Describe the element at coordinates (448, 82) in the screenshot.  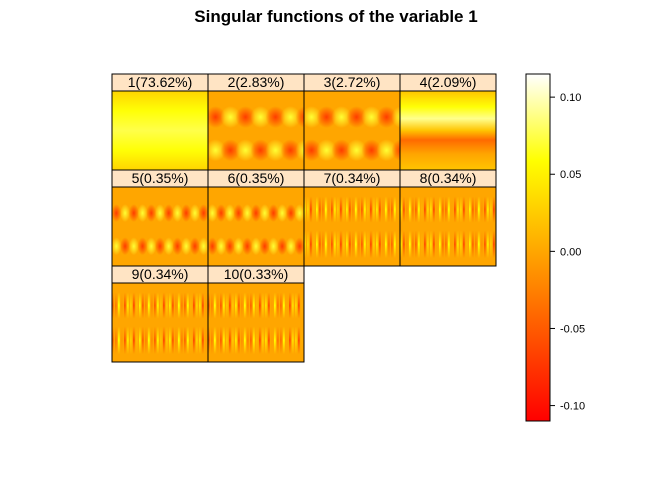
I see `panel-label: 4(2.09%)` at that location.